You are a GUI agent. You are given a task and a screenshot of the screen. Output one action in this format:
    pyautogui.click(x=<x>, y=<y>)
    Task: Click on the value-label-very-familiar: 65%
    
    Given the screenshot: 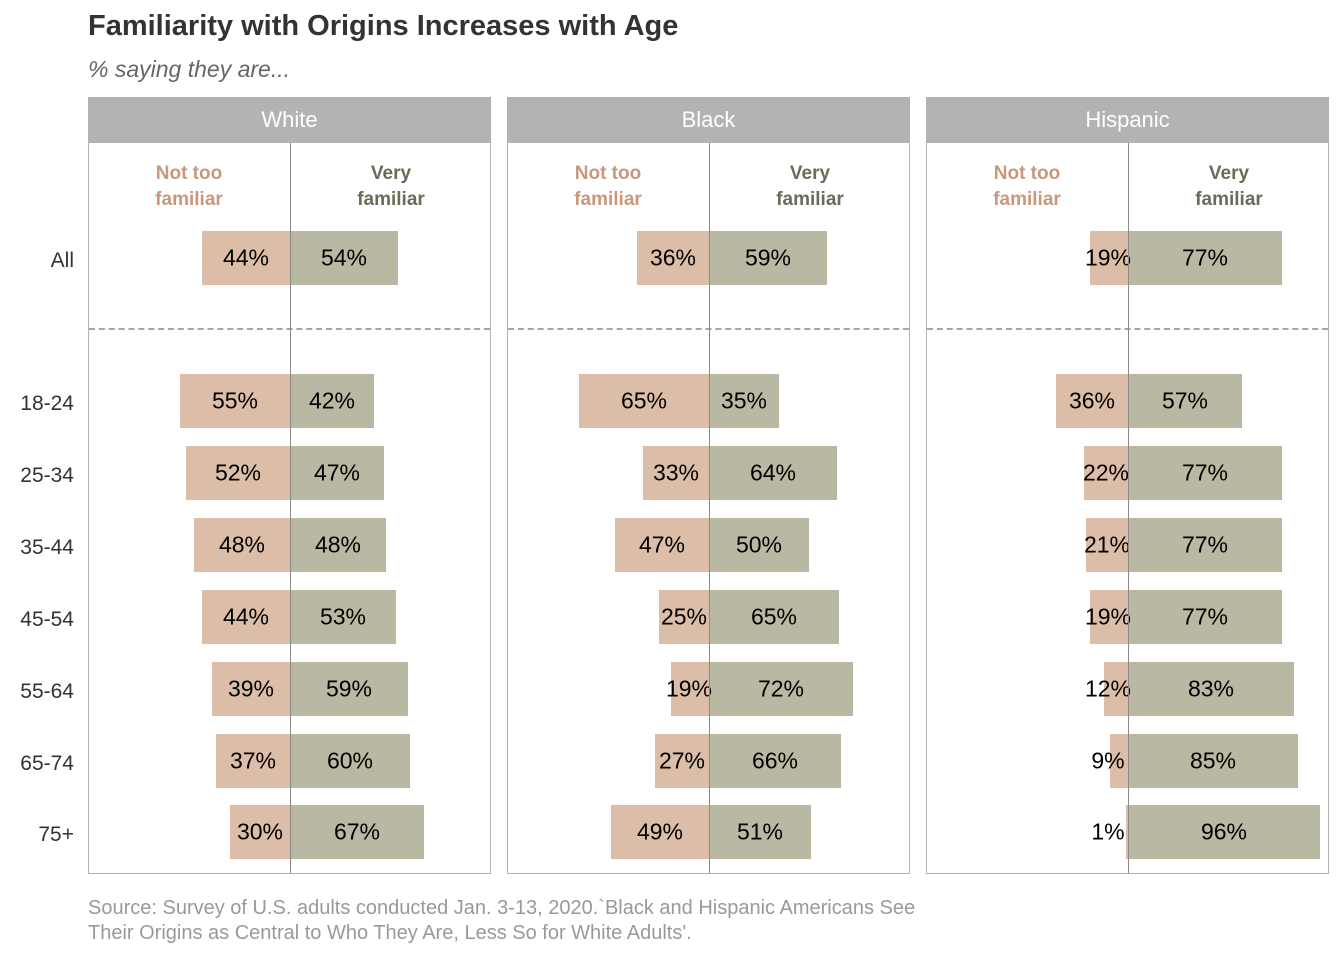 What is the action you would take?
    pyautogui.click(x=774, y=616)
    